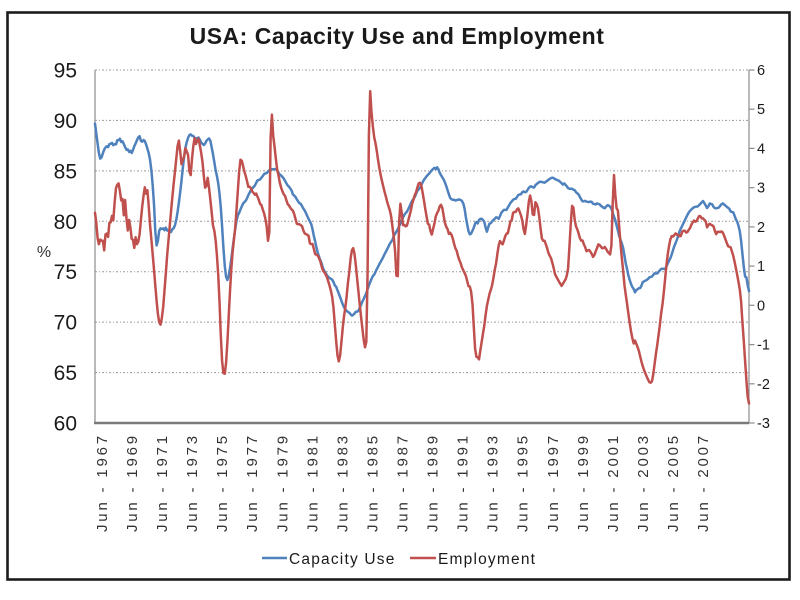 This screenshot has width=800, height=600. Describe the element at coordinates (65, 424) in the screenshot. I see `svg-text: 60` at that location.